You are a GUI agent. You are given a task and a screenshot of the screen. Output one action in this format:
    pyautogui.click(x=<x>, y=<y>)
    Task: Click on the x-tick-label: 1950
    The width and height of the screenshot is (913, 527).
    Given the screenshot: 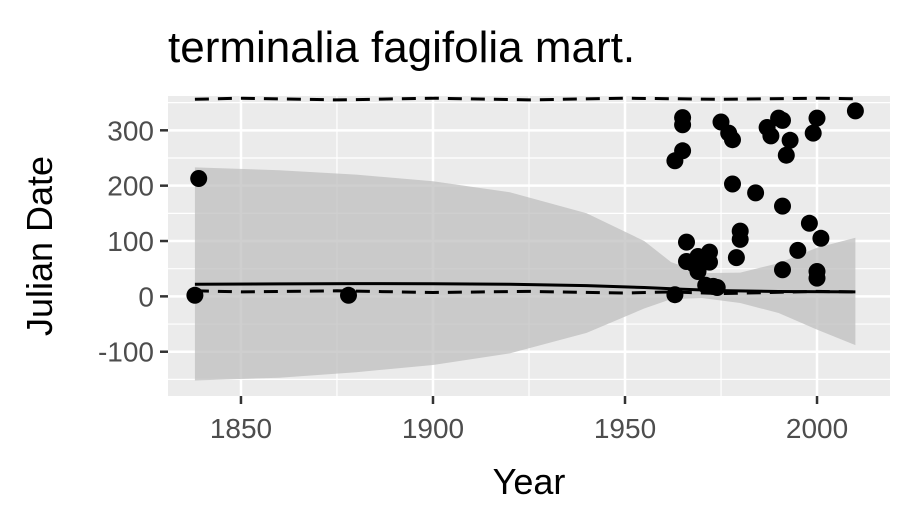 What is the action you would take?
    pyautogui.click(x=625, y=428)
    